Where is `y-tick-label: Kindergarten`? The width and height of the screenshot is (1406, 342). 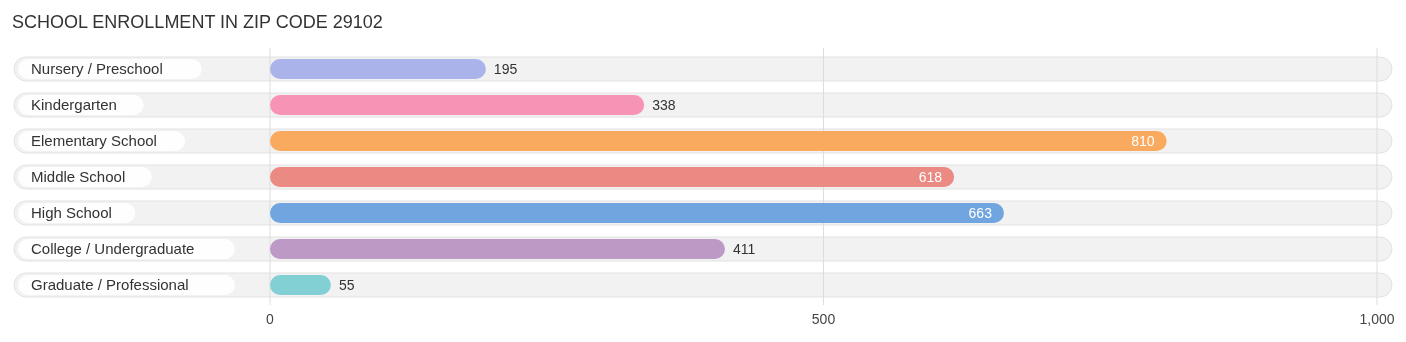
y-tick-label: Kindergarten is located at coordinates (74, 104).